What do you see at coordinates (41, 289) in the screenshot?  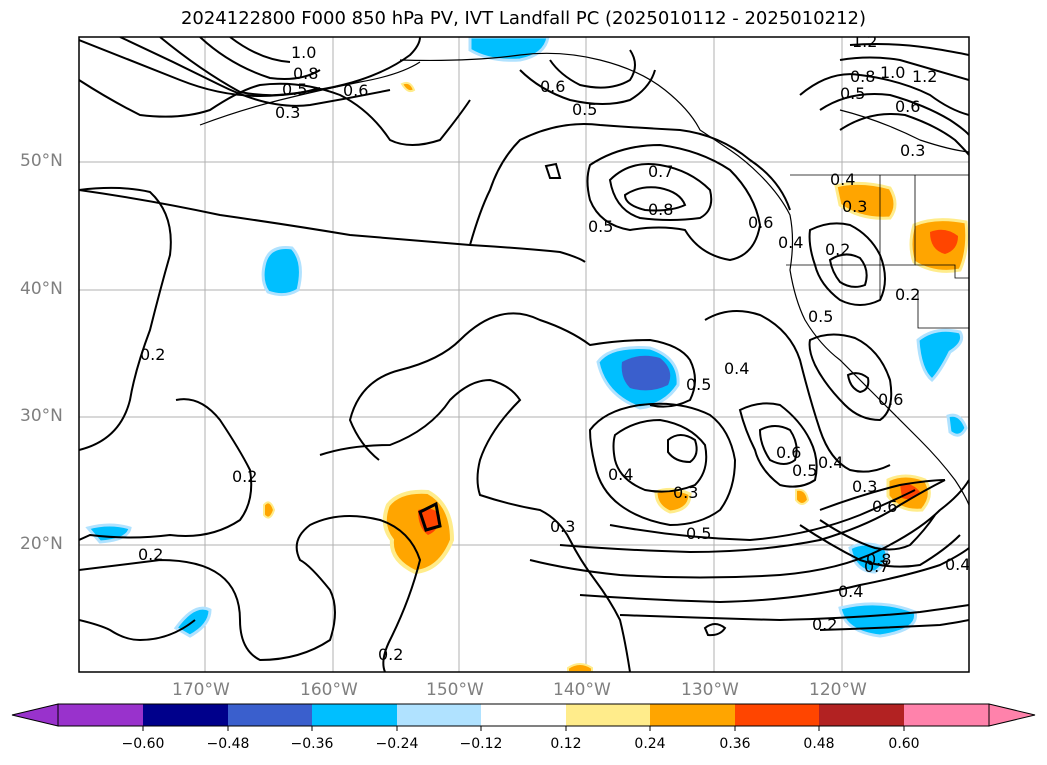 I see `lat-label: 40°N` at bounding box center [41, 289].